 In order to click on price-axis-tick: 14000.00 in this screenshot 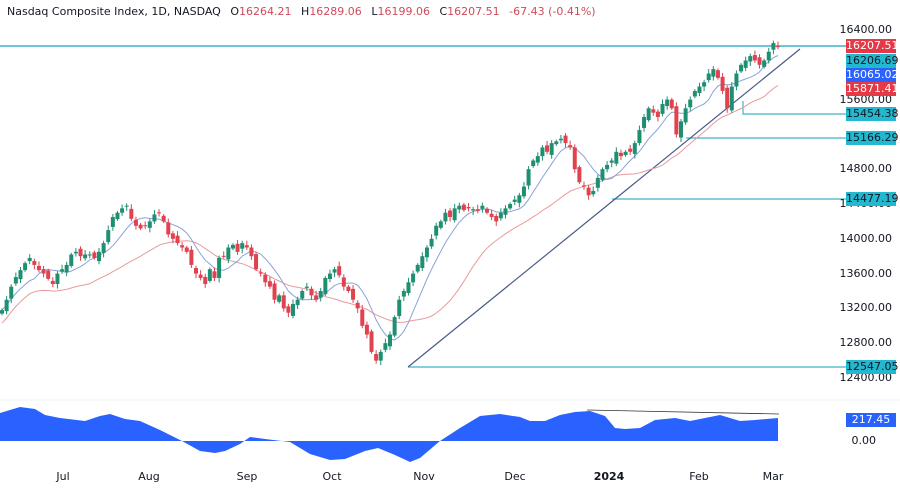, I will do `click(866, 238)`.